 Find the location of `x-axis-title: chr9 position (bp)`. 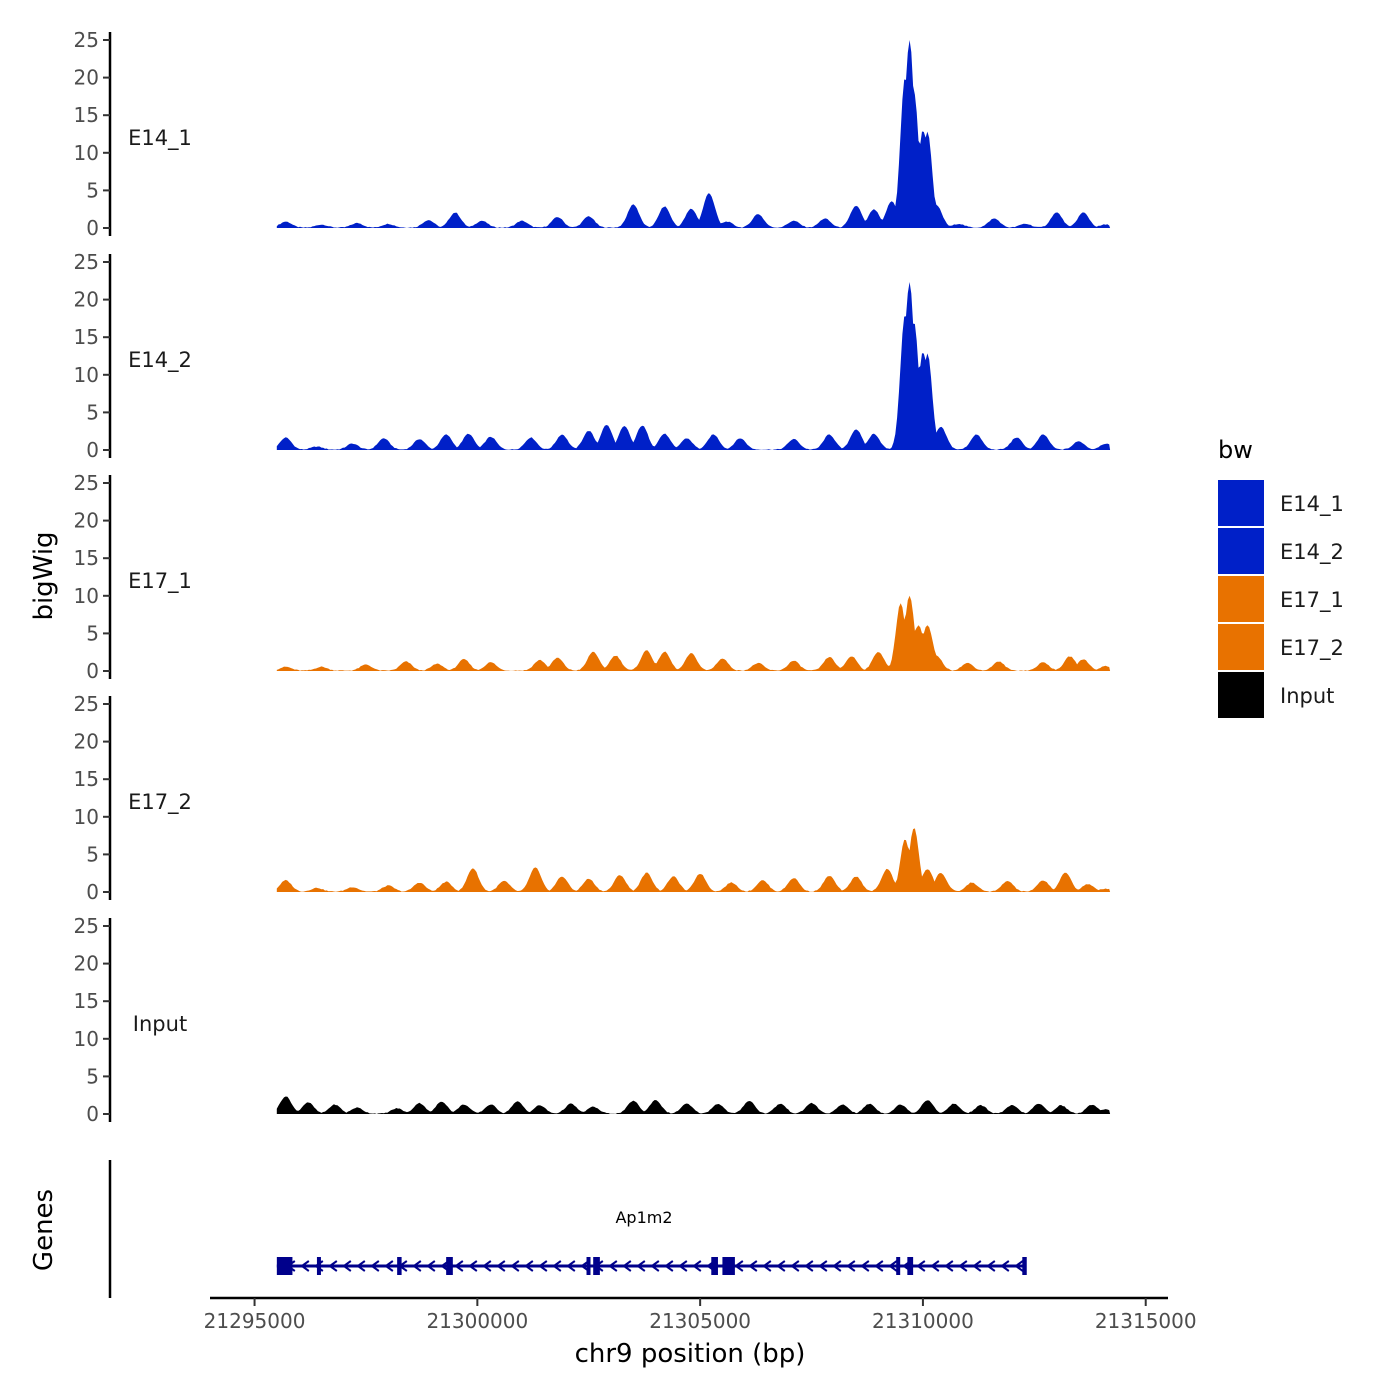

x-axis-title: chr9 position (bp) is located at coordinates (690, 1354).